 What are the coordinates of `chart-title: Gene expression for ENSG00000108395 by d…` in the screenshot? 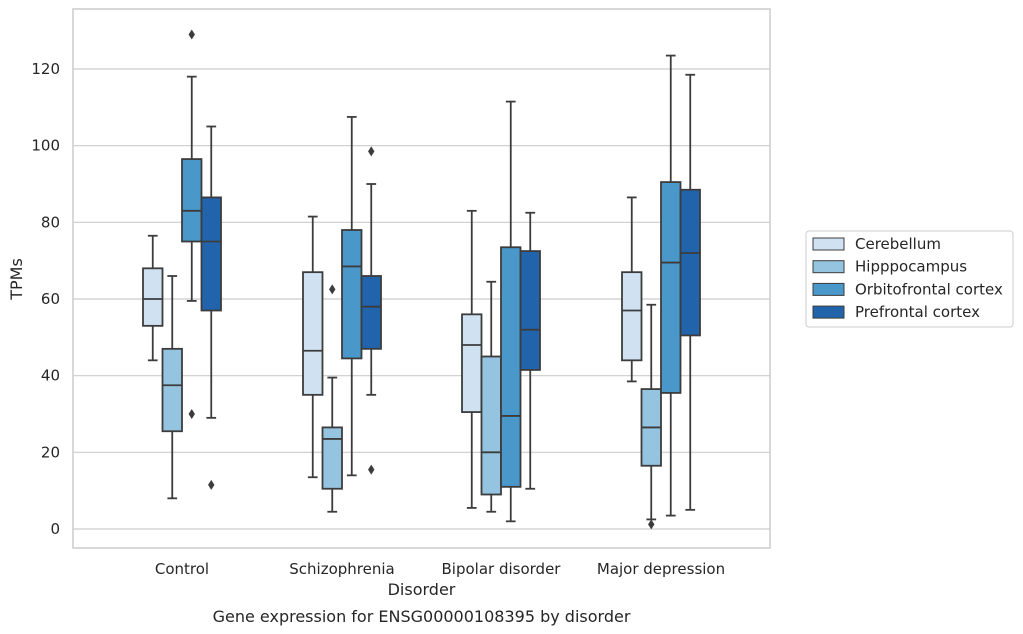 It's located at (422, 616).